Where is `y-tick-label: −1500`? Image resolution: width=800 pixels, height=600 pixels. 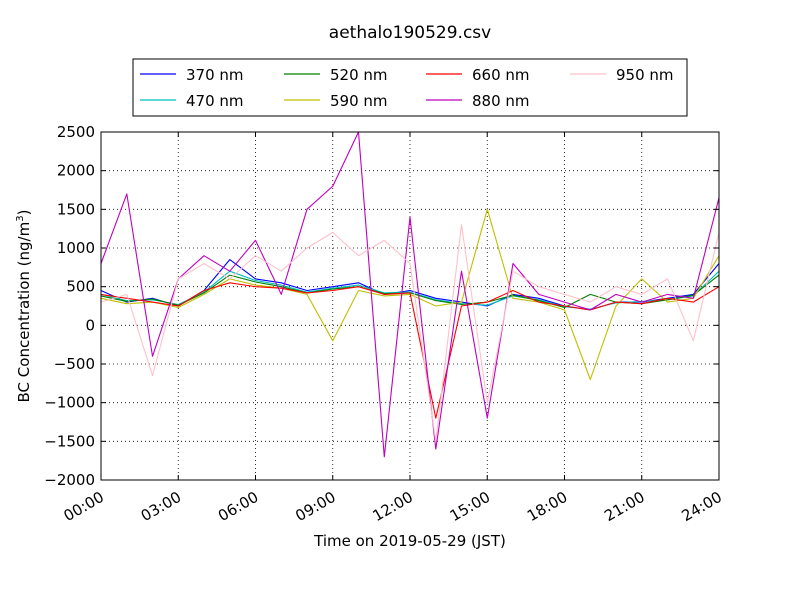 y-tick-label: −1500 is located at coordinates (69, 441).